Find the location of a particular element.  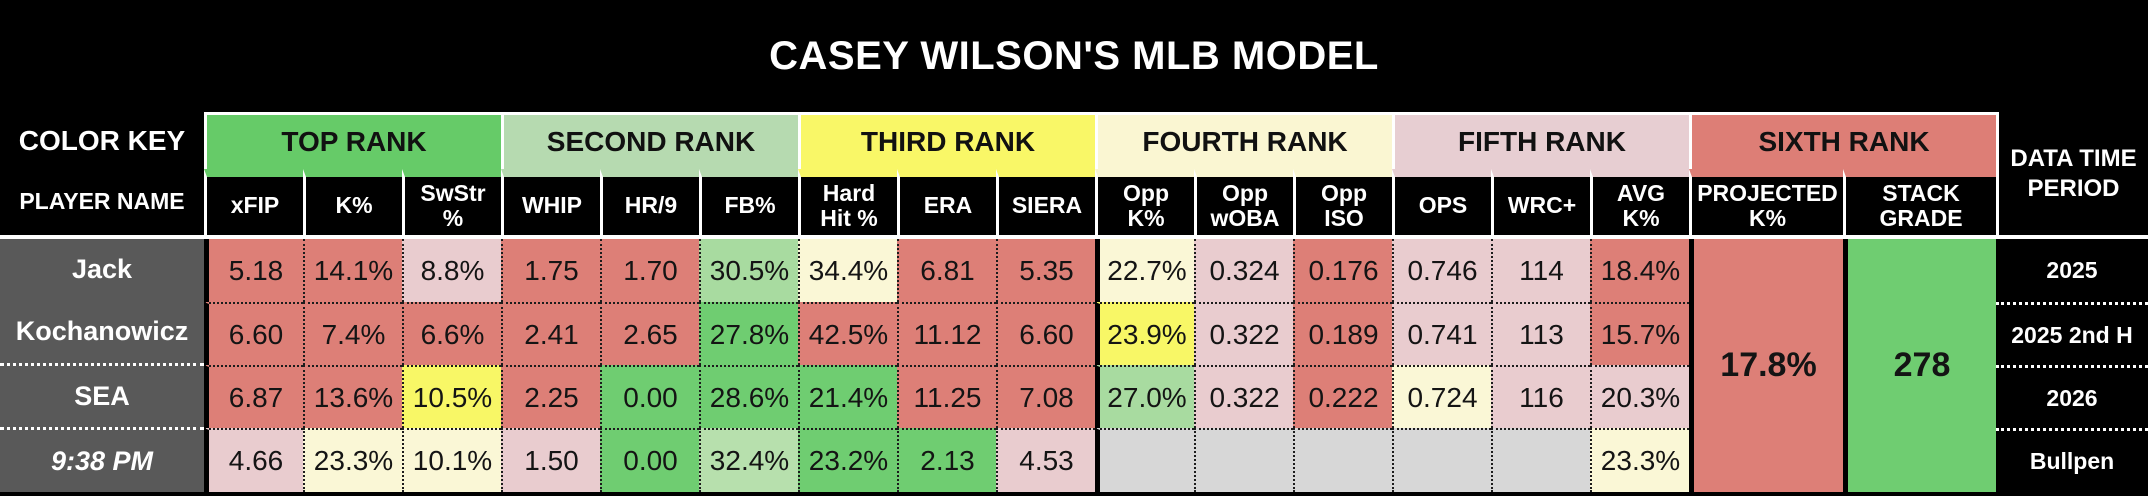

stat-cell: 0.176 is located at coordinates (1342, 270).